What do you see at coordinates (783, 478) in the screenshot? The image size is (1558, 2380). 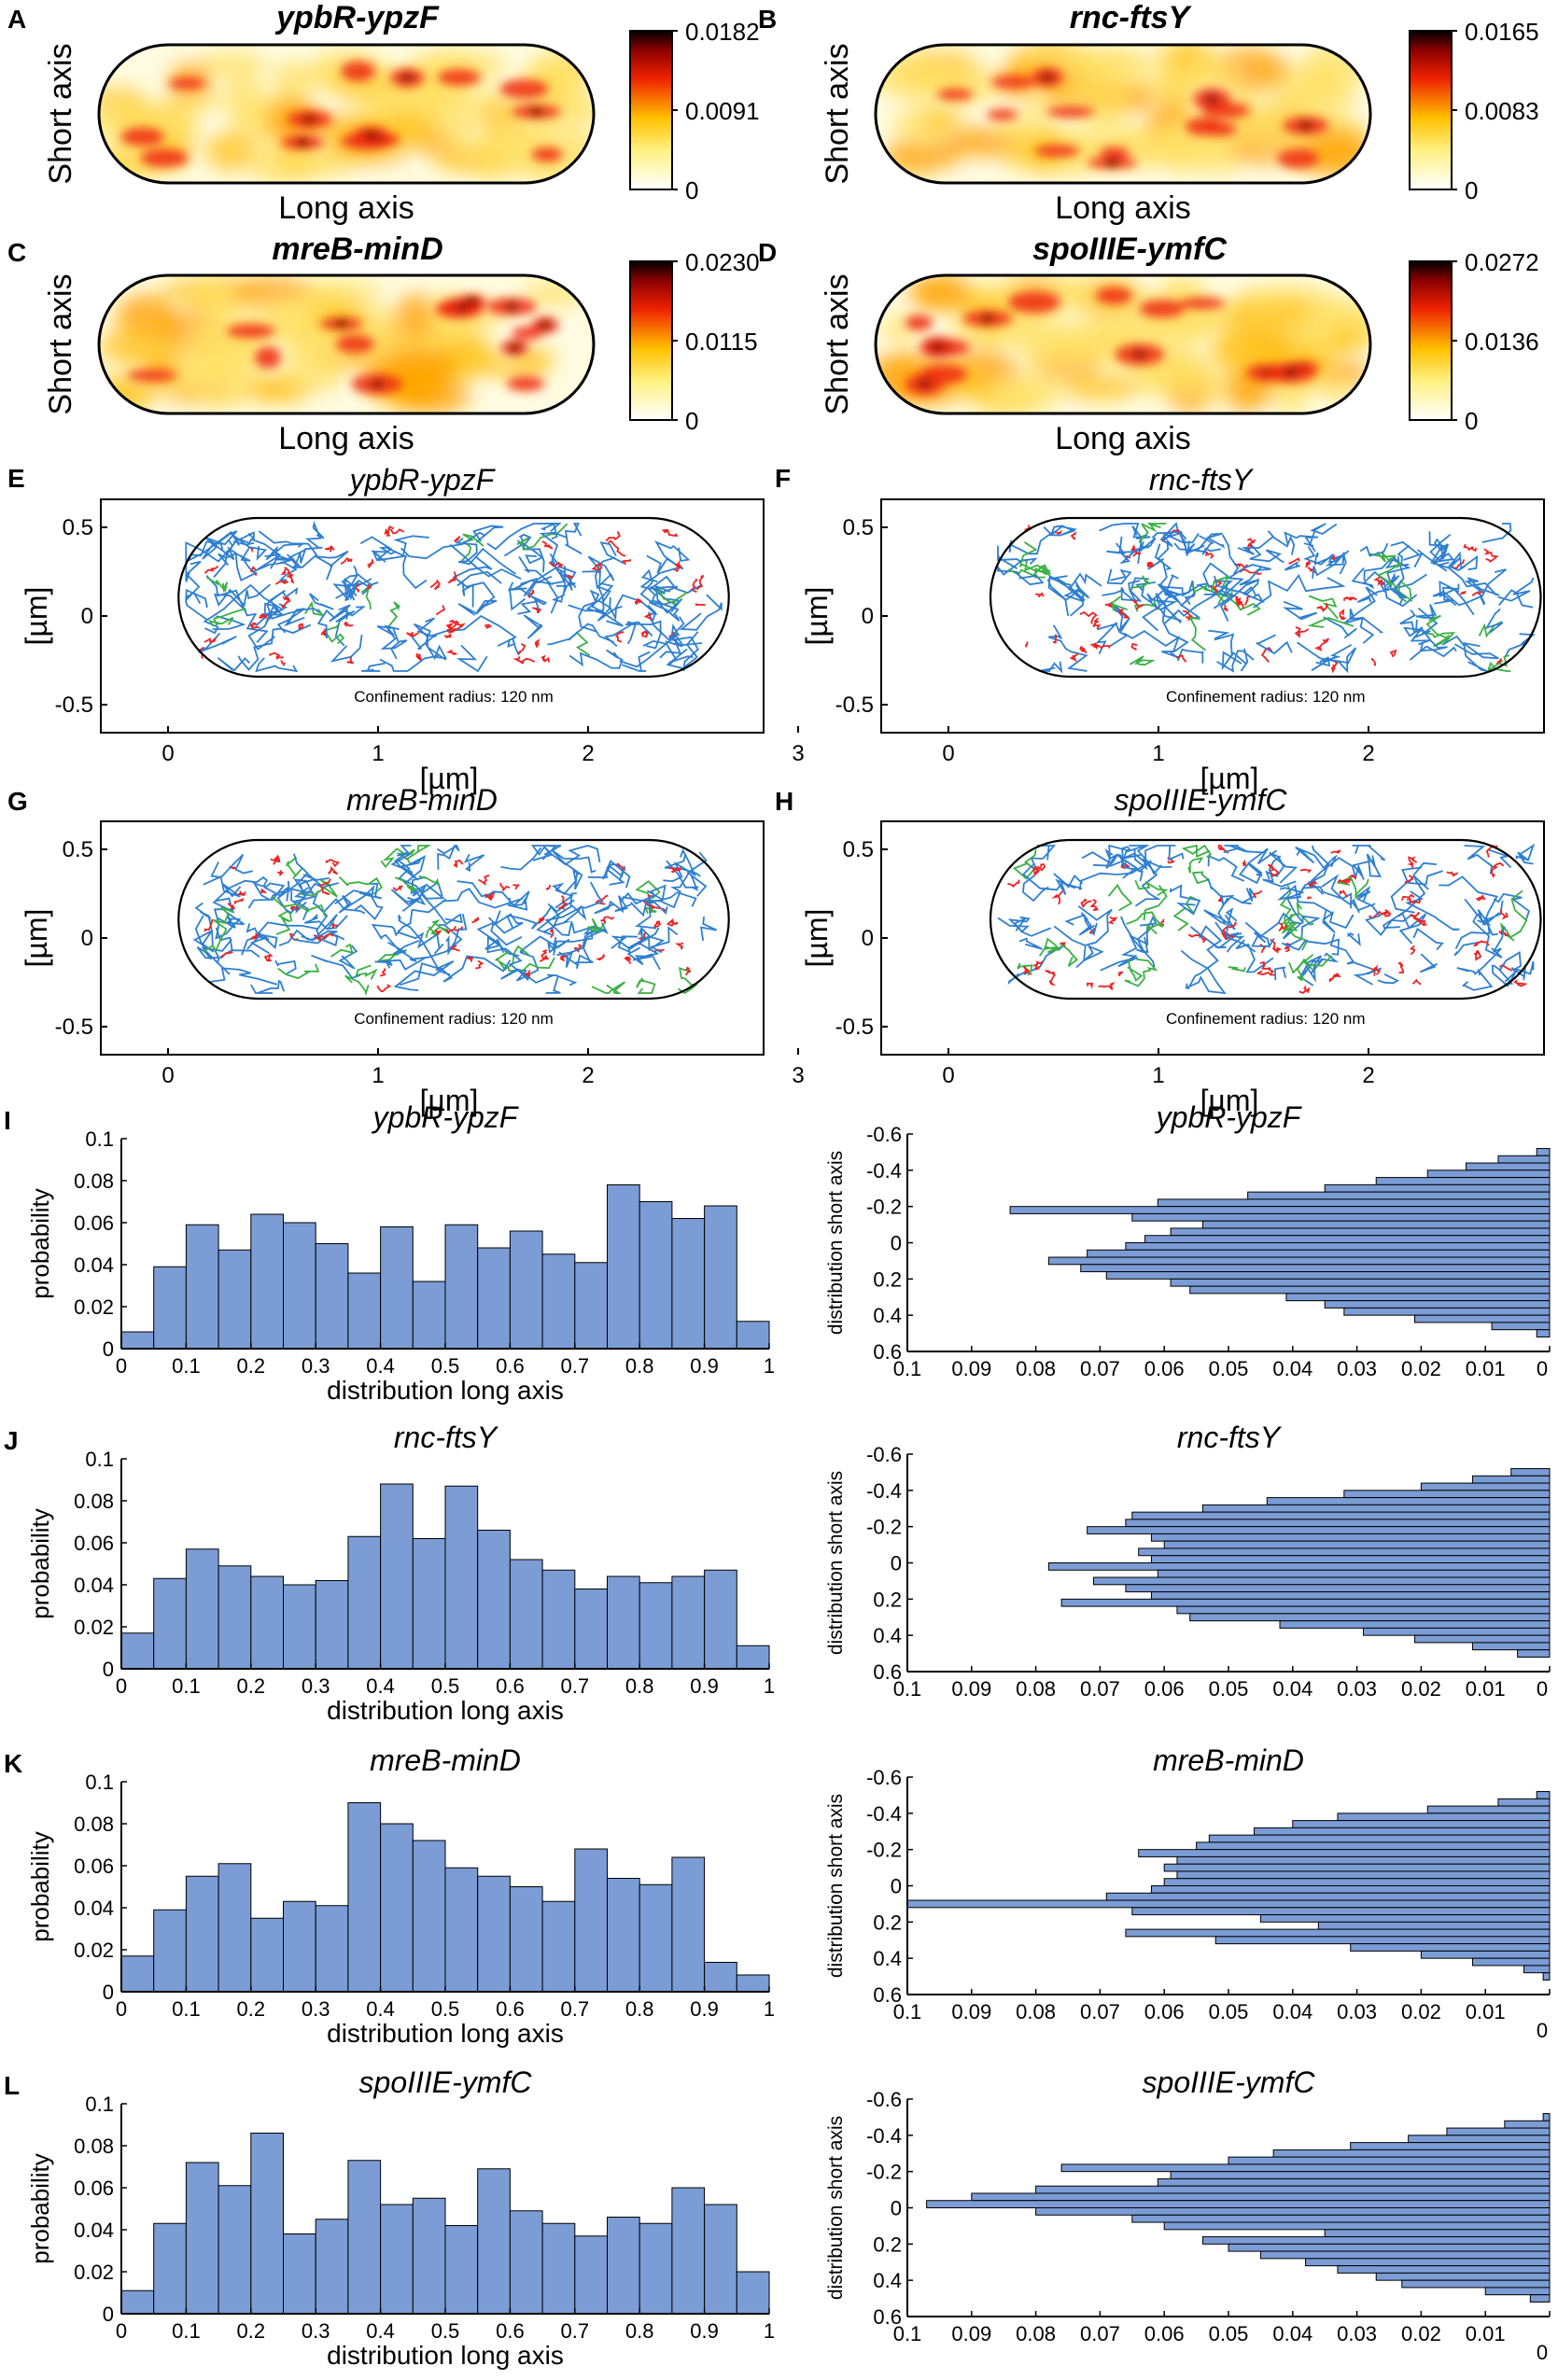 I see `panel-letter: F` at bounding box center [783, 478].